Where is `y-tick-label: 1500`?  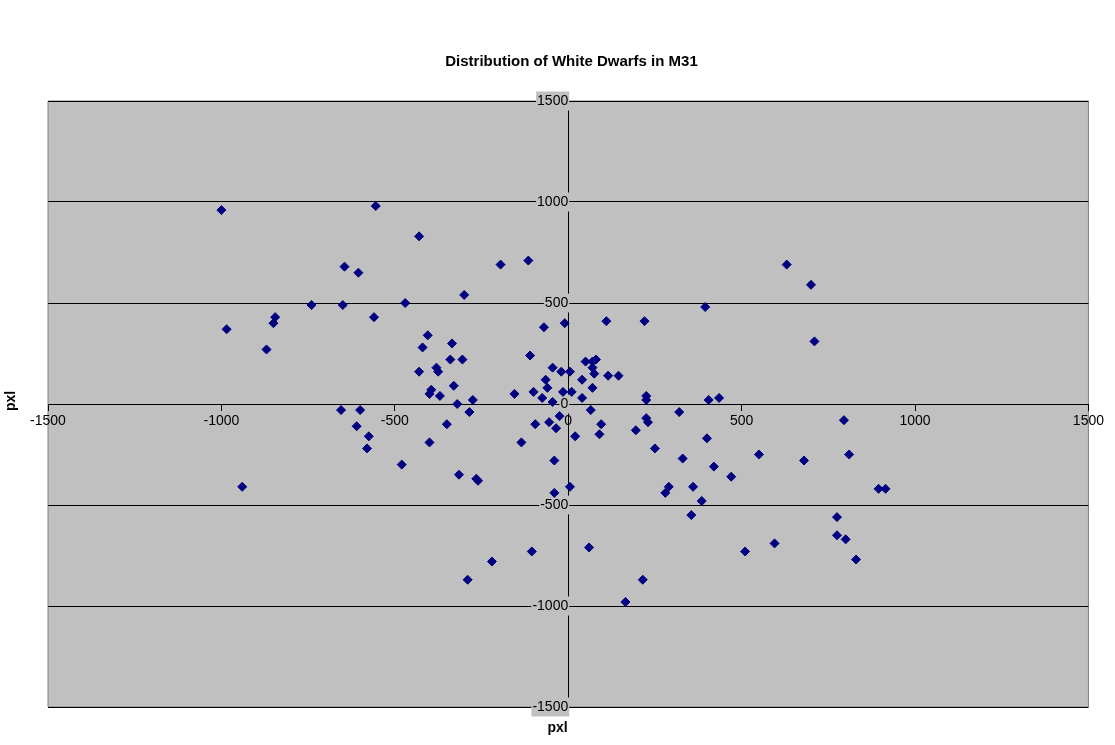 y-tick-label: 1500 is located at coordinates (553, 99).